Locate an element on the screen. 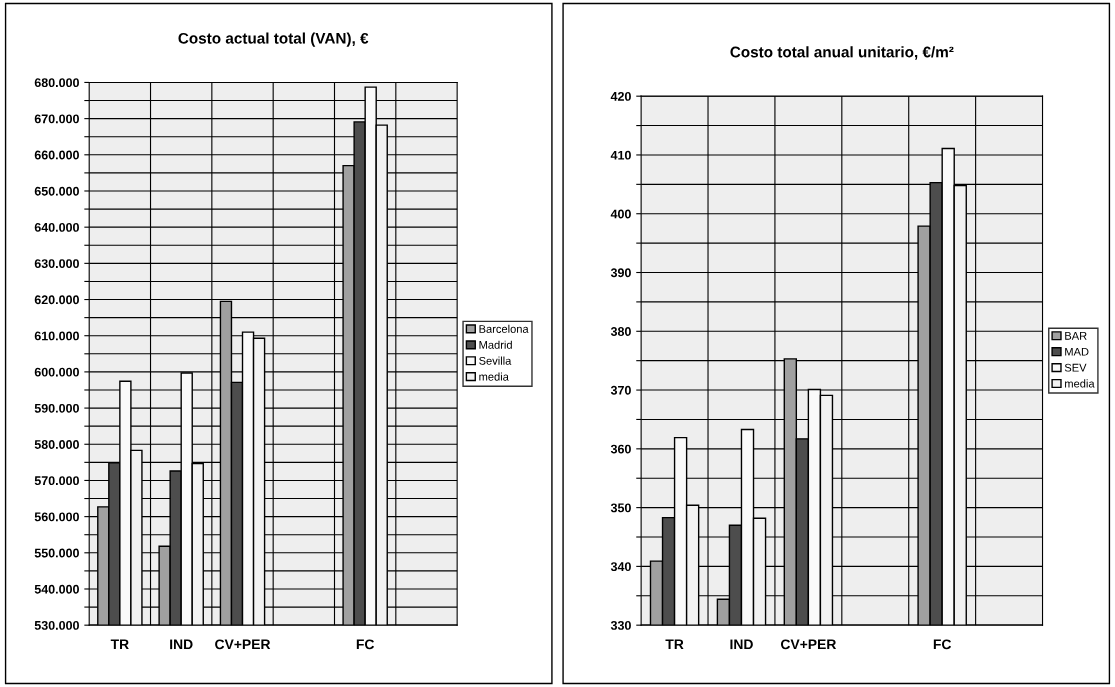  y-tick-label: 640.000 is located at coordinates (56, 227).